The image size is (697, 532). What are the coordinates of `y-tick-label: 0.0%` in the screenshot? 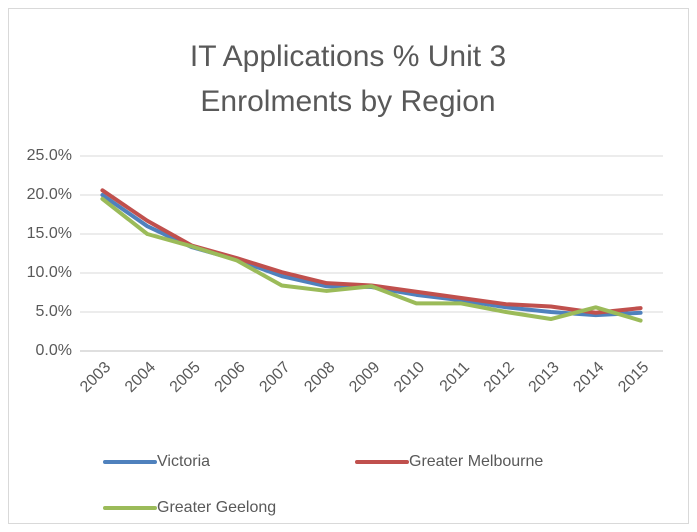 It's located at (54, 350).